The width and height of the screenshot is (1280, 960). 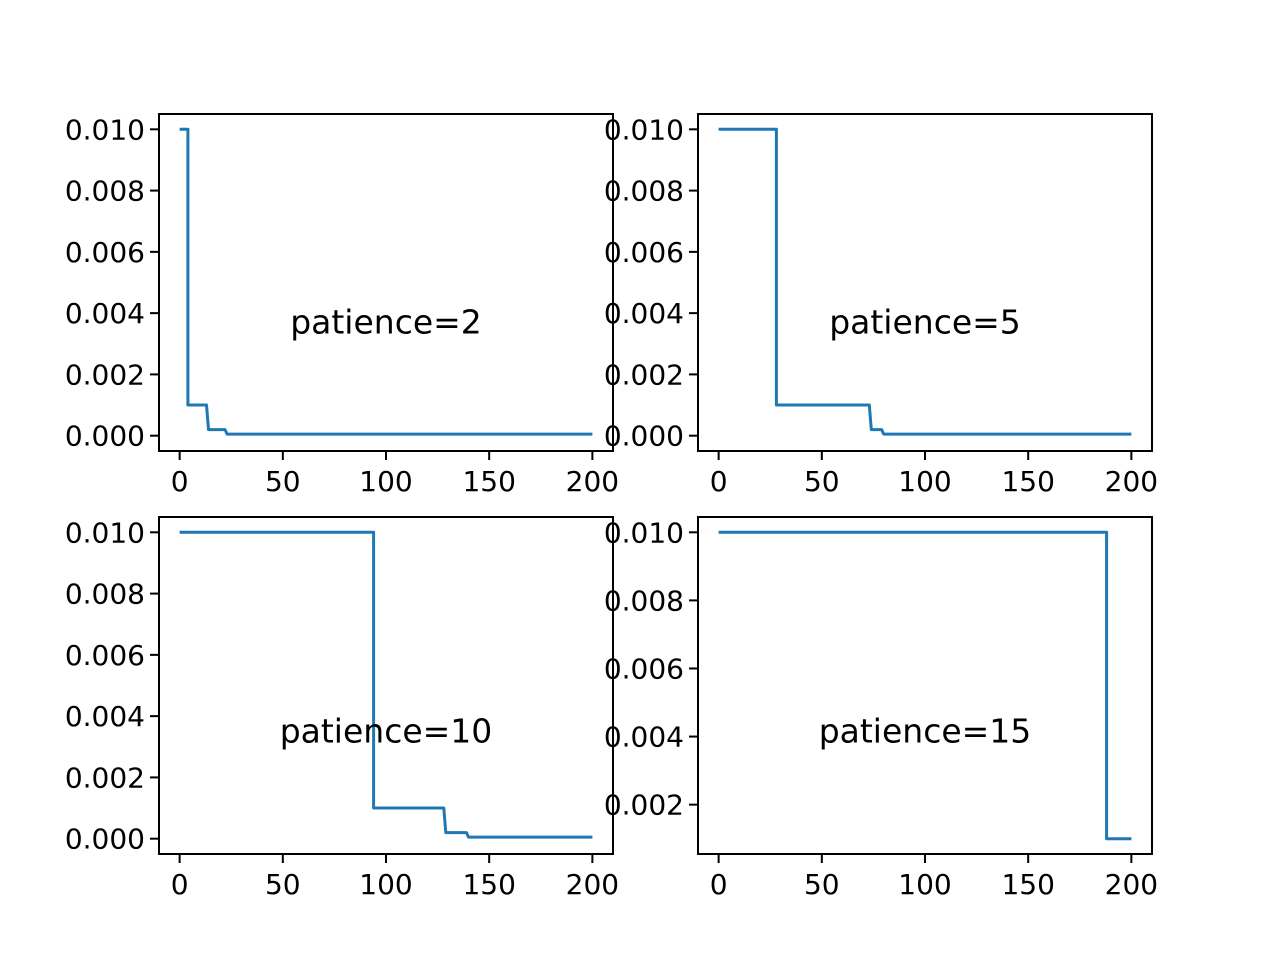 What do you see at coordinates (925, 731) in the screenshot?
I see `annotation-patience-15: patience=15` at bounding box center [925, 731].